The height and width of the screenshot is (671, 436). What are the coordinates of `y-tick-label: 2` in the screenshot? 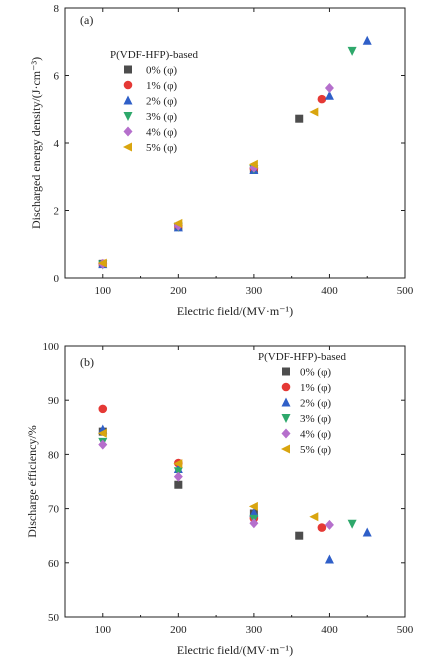 It's located at (57, 212).